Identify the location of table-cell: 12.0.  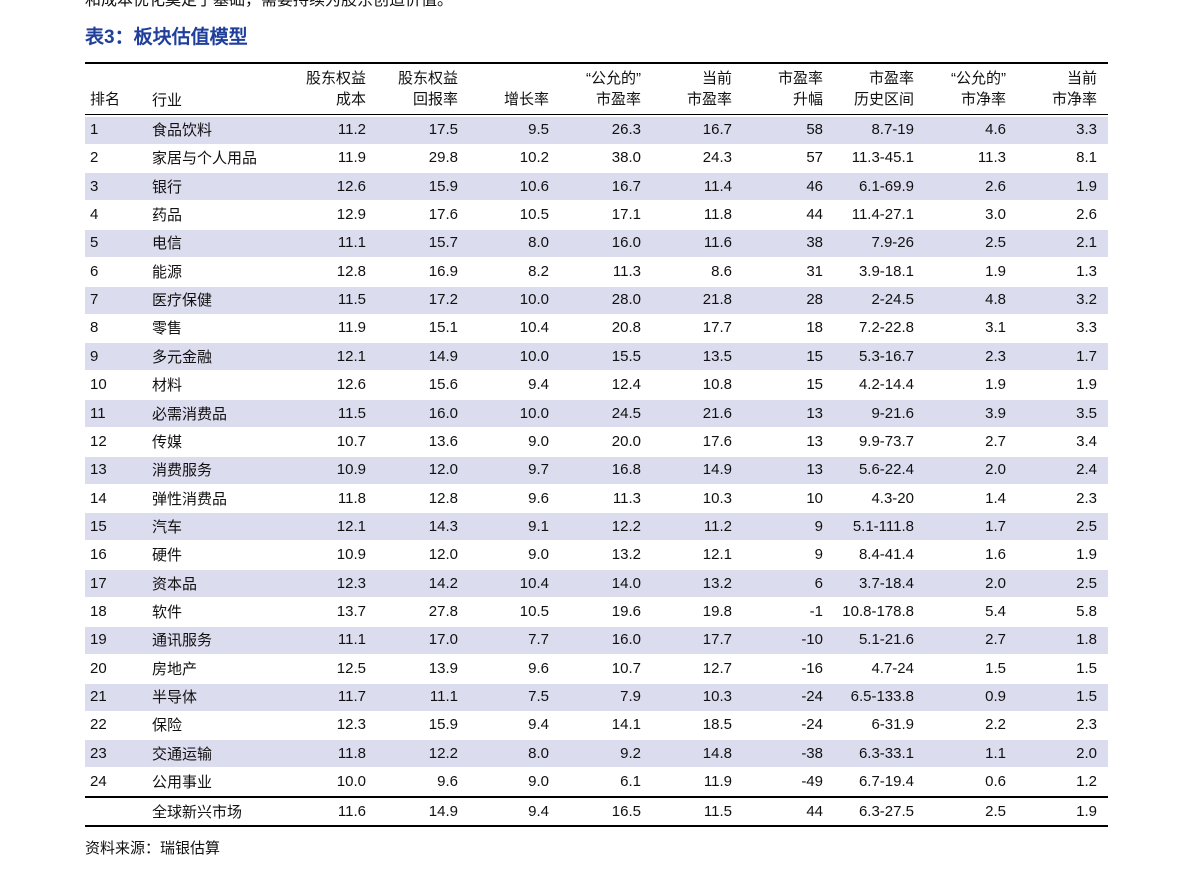
(443, 555).